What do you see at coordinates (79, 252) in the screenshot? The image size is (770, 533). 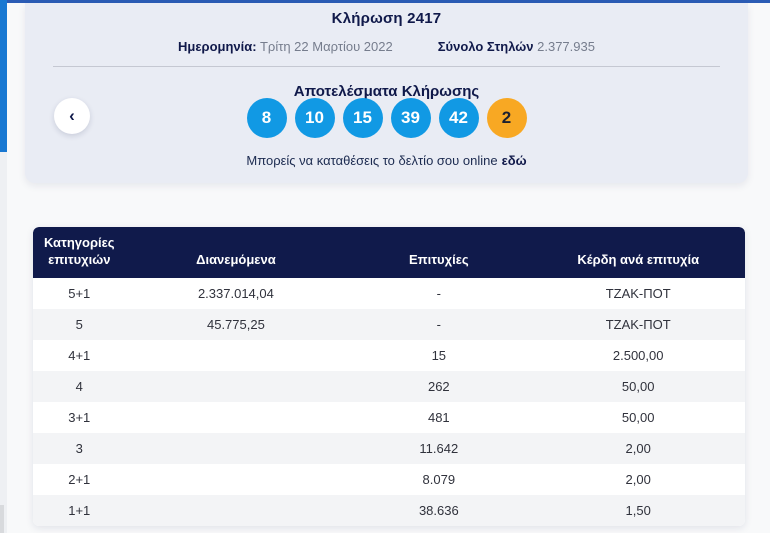 I see `header-categories: Κατηγορίες επιτυχιών` at bounding box center [79, 252].